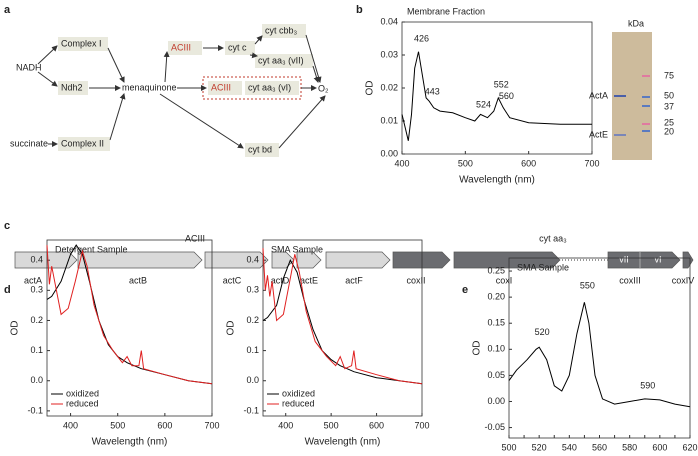 The height and width of the screenshot is (456, 698). Describe the element at coordinates (669, 95) in the screenshot. I see `marker-label: 50` at that location.